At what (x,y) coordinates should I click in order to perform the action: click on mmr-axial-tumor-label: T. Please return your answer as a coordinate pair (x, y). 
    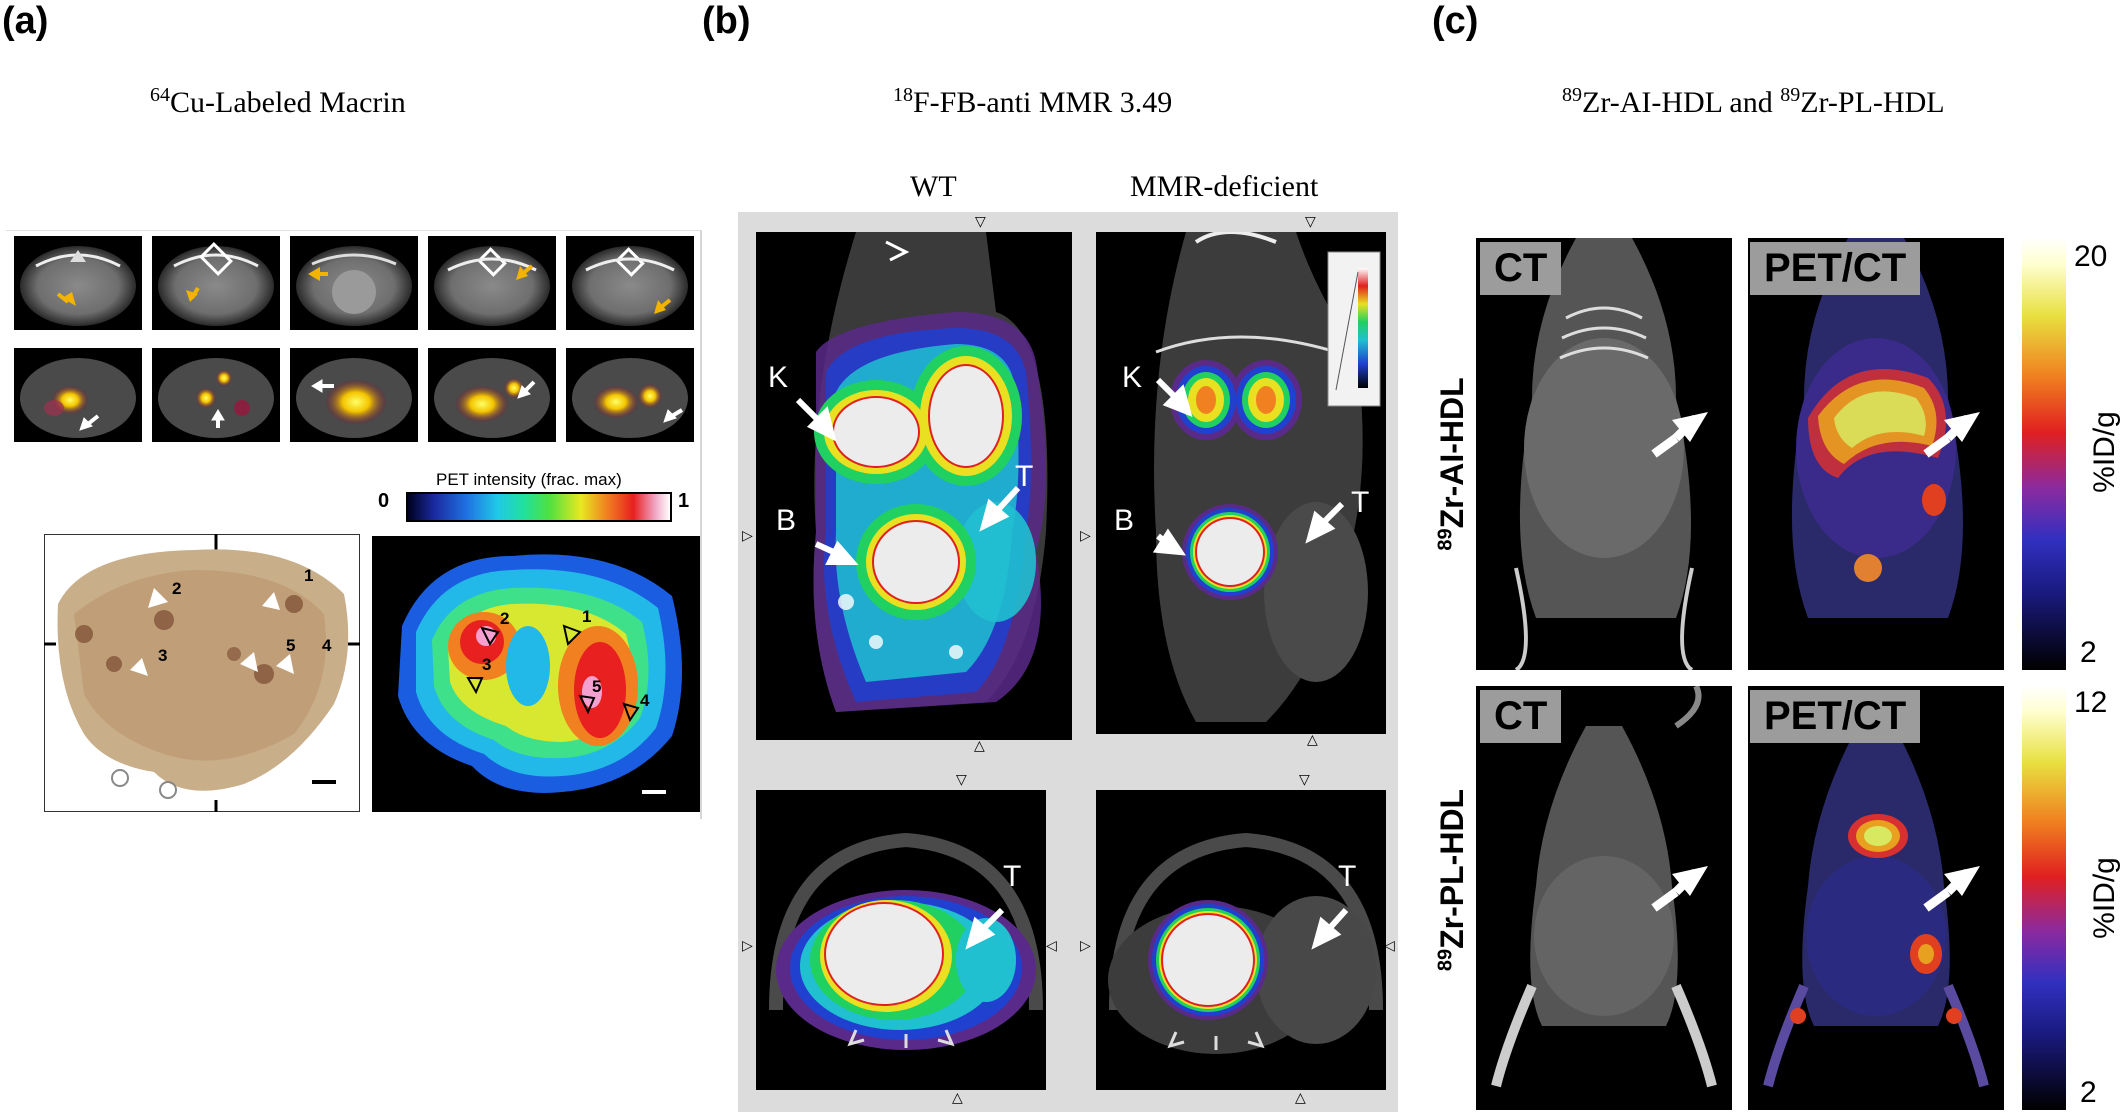
    Looking at the image, I should click on (1347, 876).